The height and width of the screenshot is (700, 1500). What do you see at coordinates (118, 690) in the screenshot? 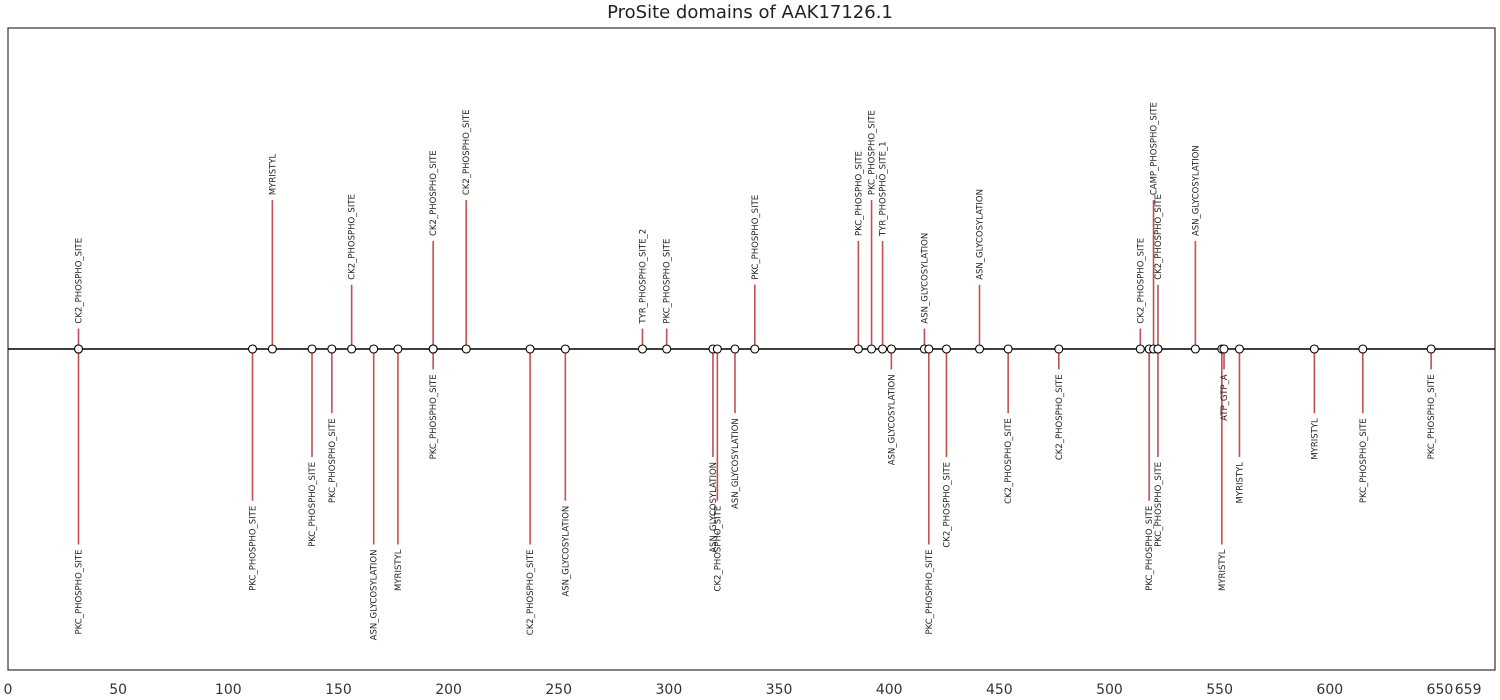
I see `x-tick-label: 50` at bounding box center [118, 690].